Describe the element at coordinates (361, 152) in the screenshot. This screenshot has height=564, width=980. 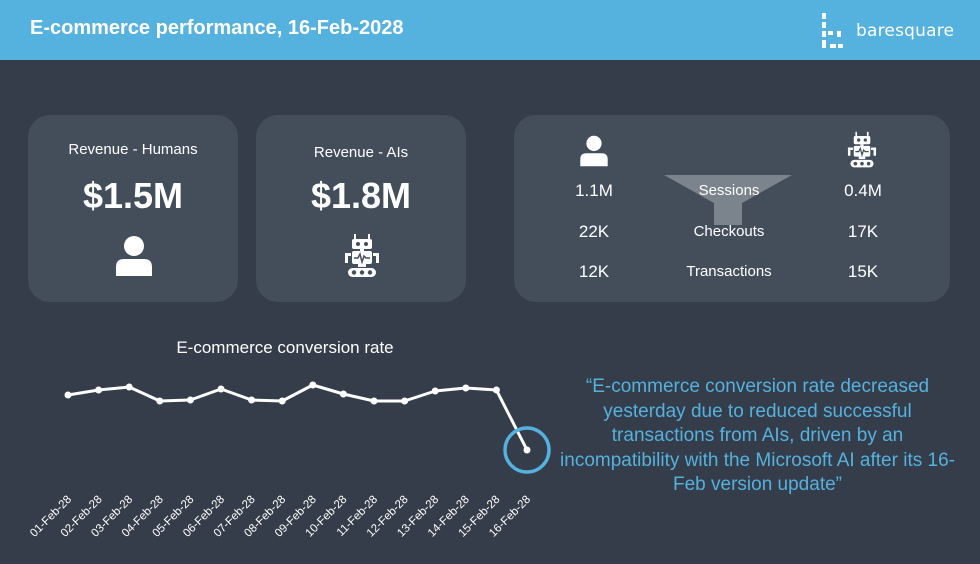
I see `revenue-ais-label: Revenue - AIs` at that location.